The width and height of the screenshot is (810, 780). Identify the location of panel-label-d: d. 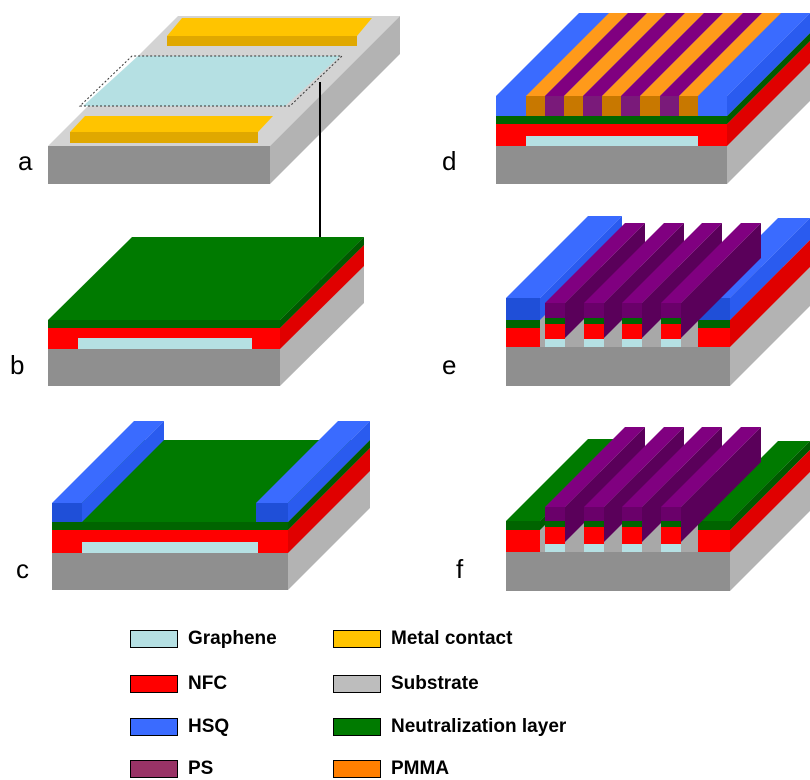
(449, 161).